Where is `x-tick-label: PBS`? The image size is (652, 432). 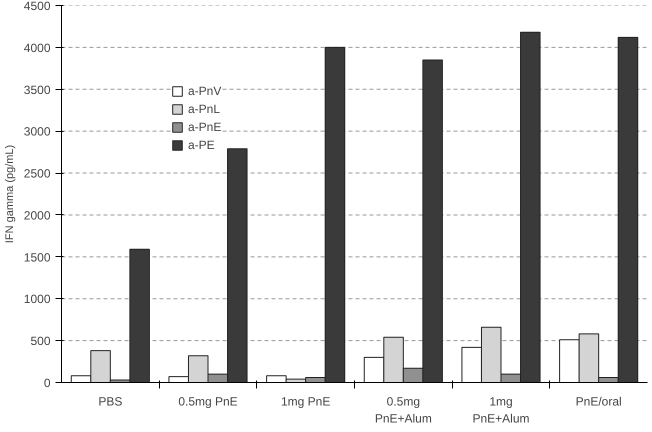
x-tick-label: PBS is located at coordinates (110, 401).